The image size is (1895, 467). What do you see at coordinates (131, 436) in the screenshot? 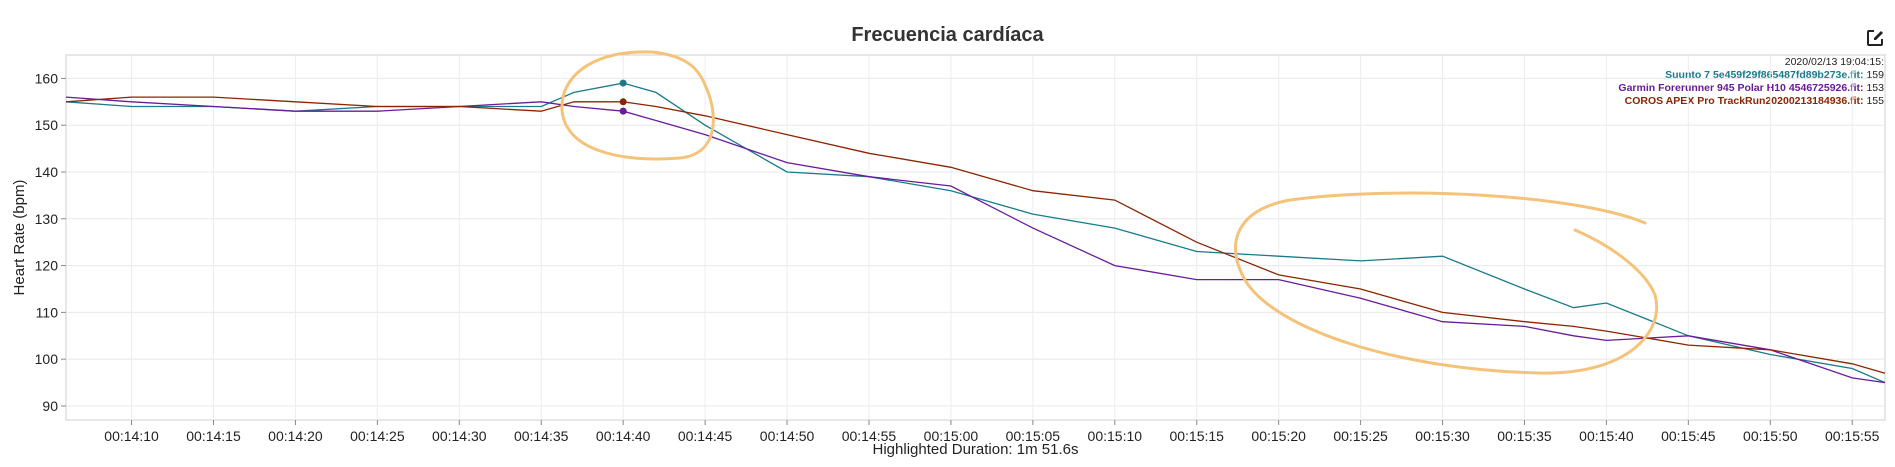
I see `x-tick-label: 00:14:10` at bounding box center [131, 436].